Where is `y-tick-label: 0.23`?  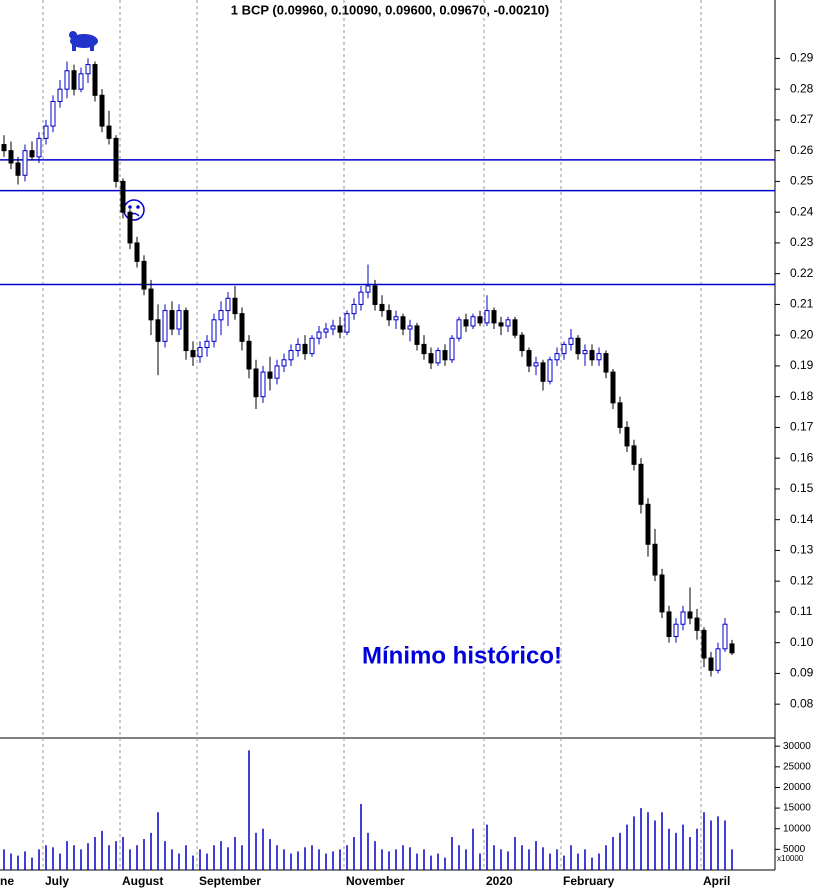
y-tick-label: 0.23 is located at coordinates (802, 242).